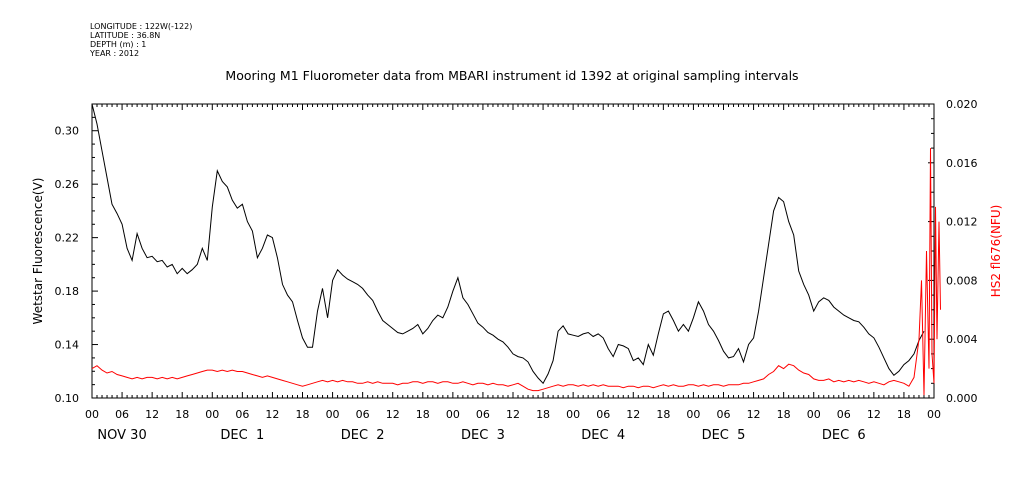  What do you see at coordinates (962, 339) in the screenshot?
I see `y-right-tick-label: 0.004` at bounding box center [962, 339].